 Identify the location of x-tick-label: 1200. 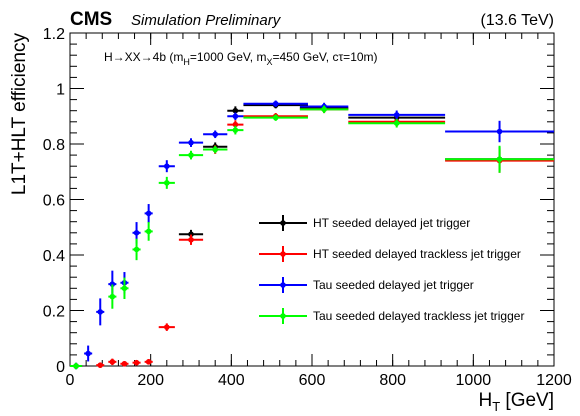
(554, 380).